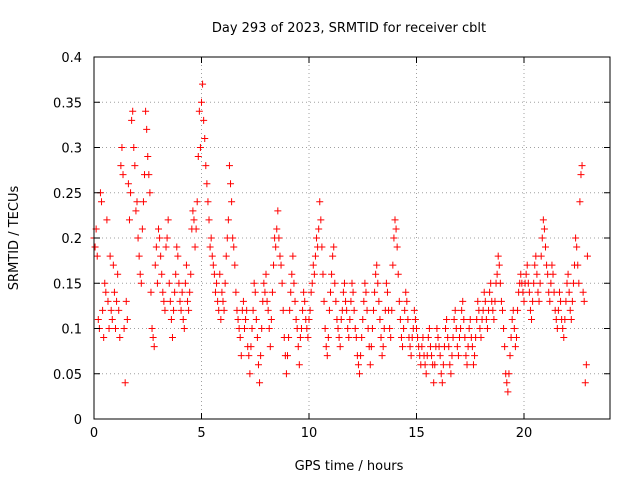  Describe the element at coordinates (71, 149) in the screenshot. I see `y-tick-label: 0.3` at that location.